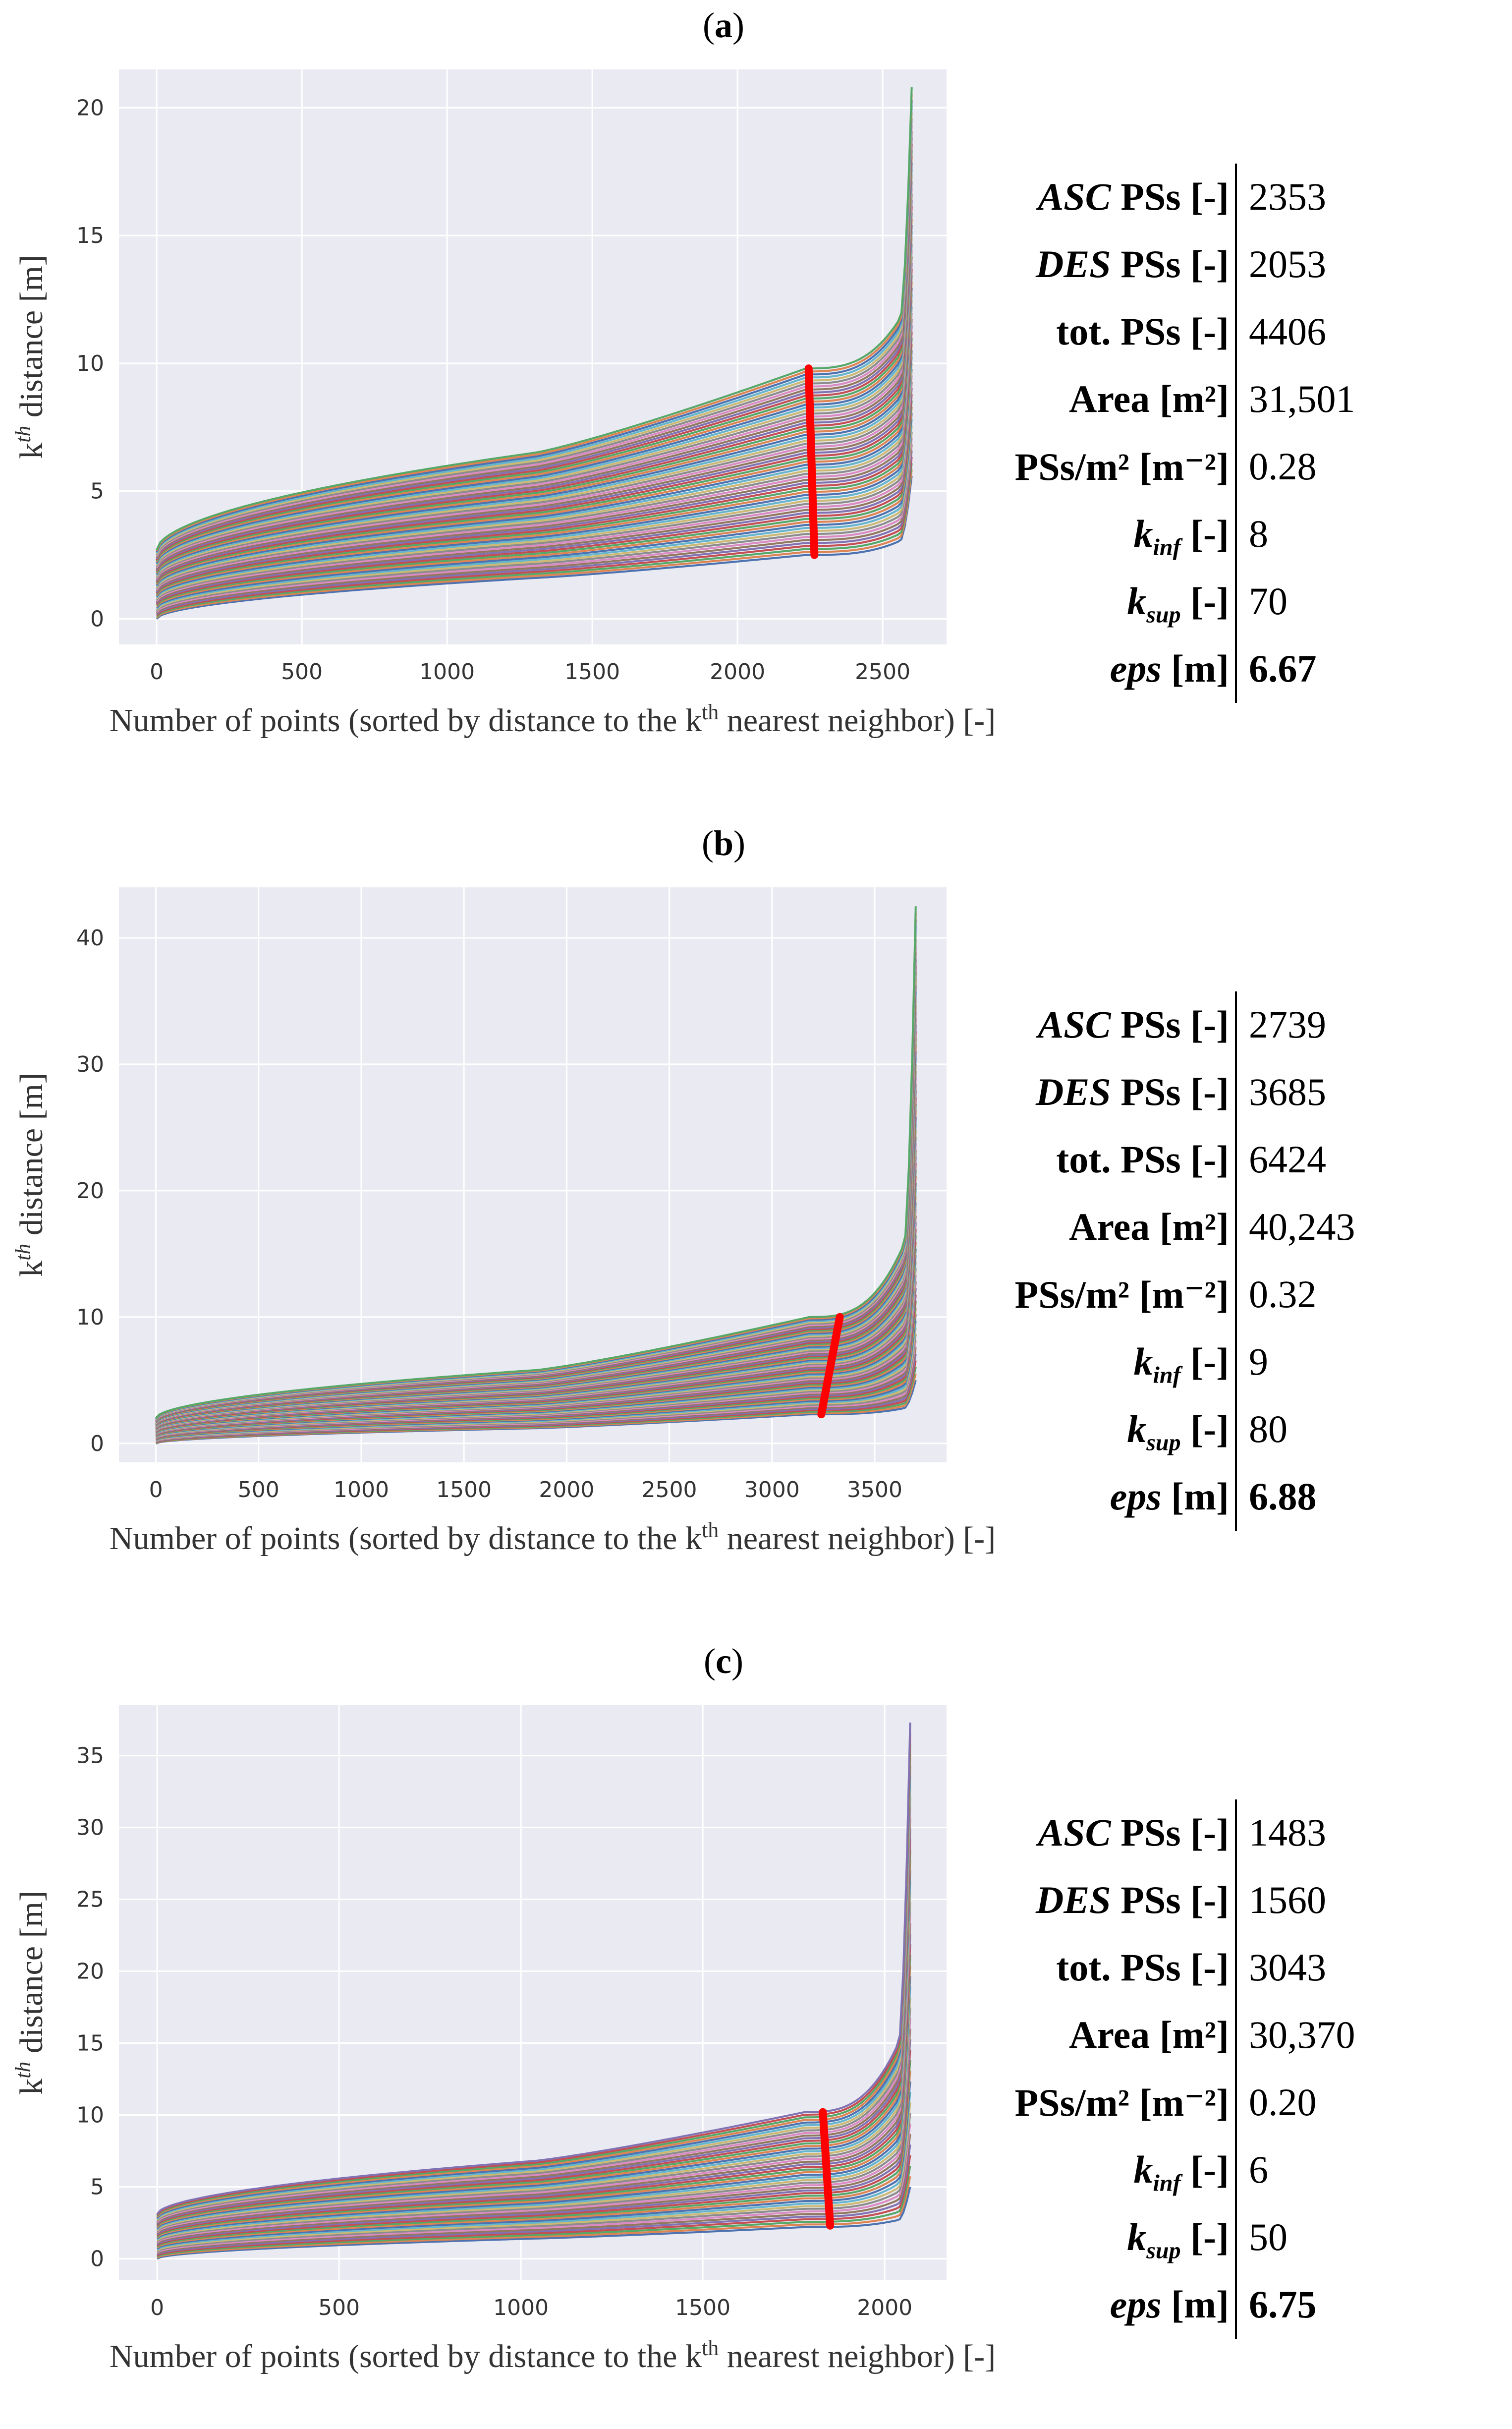 The height and width of the screenshot is (2429, 1512). I want to click on stats-value: 0.32, so click(1283, 1294).